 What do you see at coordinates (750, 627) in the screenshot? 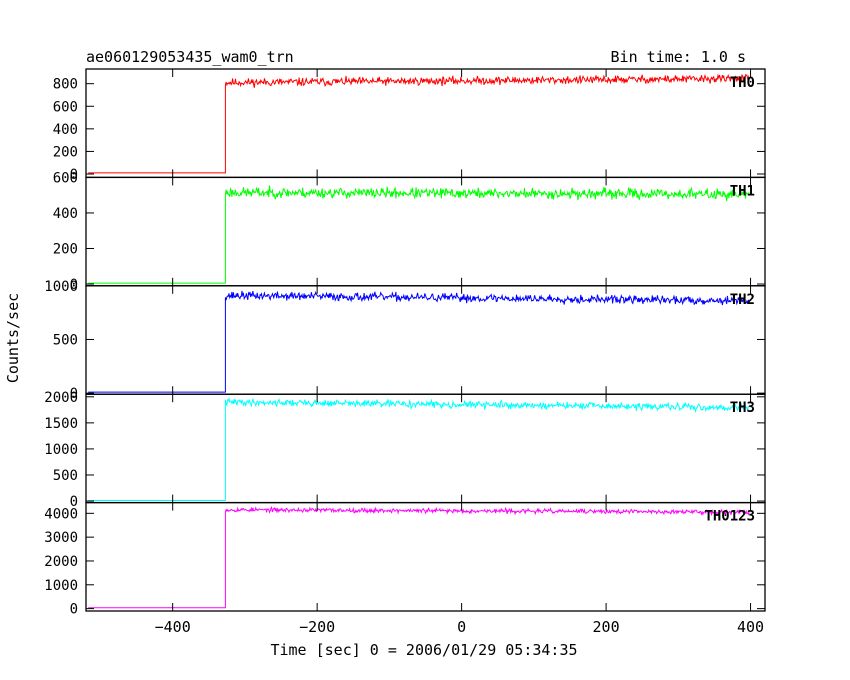
I see `x-tick-label: 400` at bounding box center [750, 627].